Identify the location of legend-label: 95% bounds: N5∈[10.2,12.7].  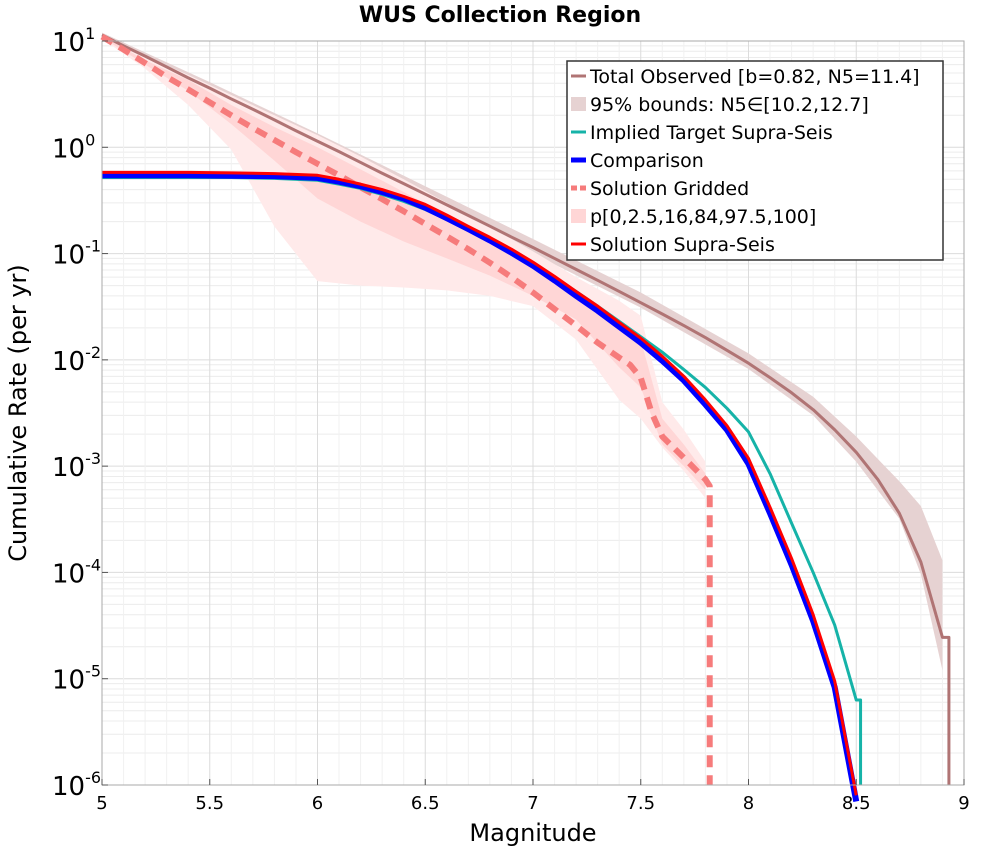
(729, 105).